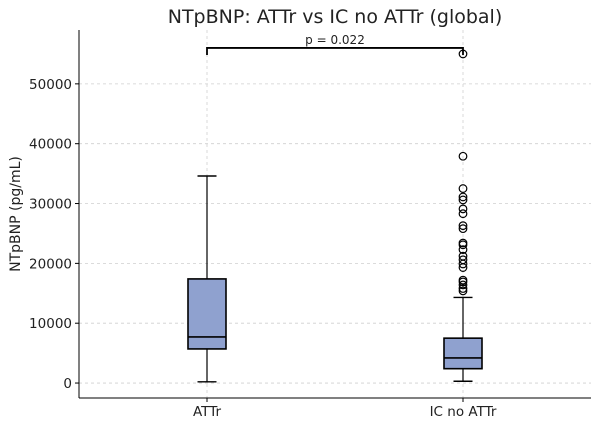 The image size is (600, 426). I want to click on chart-title: NTpBNP: ATTr vs IC no ATTr (global), so click(335, 17).